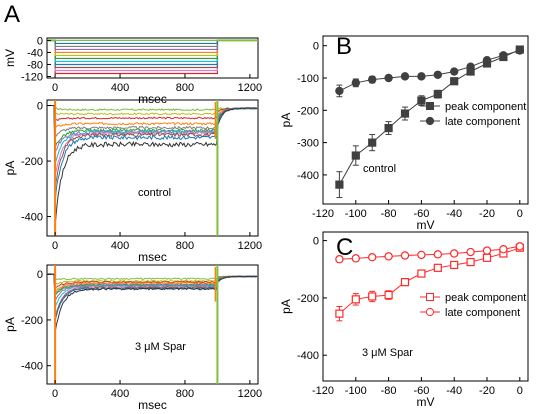 The height and width of the screenshot is (414, 550). What do you see at coordinates (308, 176) in the screenshot?
I see `B-y-tick-label: -400` at bounding box center [308, 176].